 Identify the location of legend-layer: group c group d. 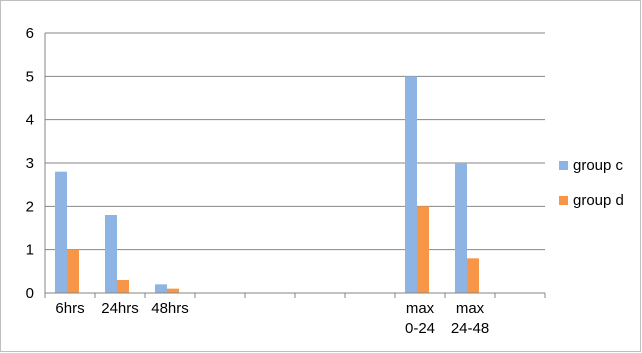
(591, 183).